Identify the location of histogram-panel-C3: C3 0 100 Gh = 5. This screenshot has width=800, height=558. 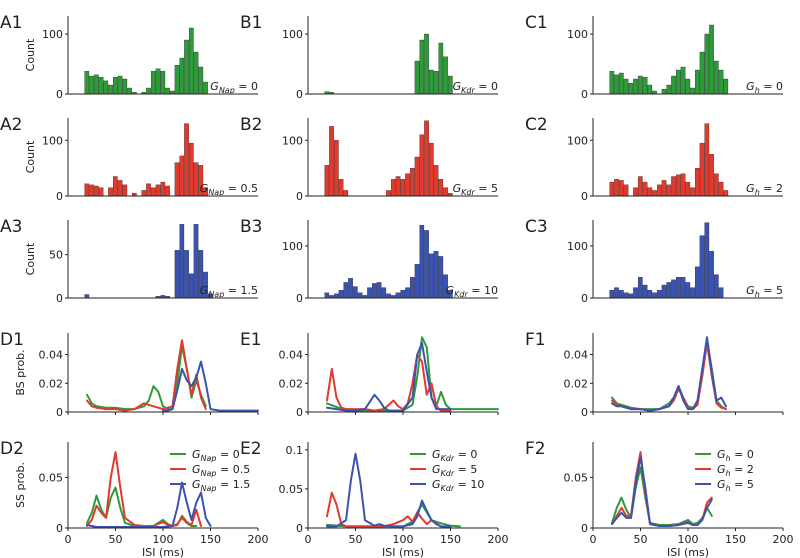
(654, 261).